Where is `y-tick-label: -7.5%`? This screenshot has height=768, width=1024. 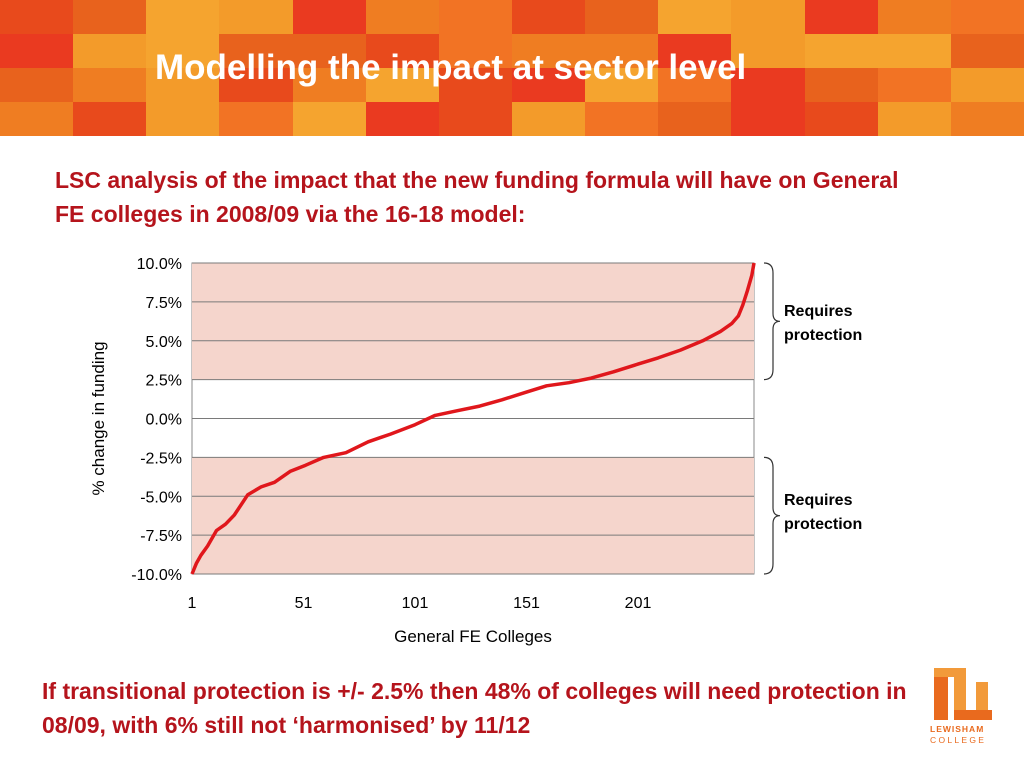 y-tick-label: -7.5% is located at coordinates (161, 536).